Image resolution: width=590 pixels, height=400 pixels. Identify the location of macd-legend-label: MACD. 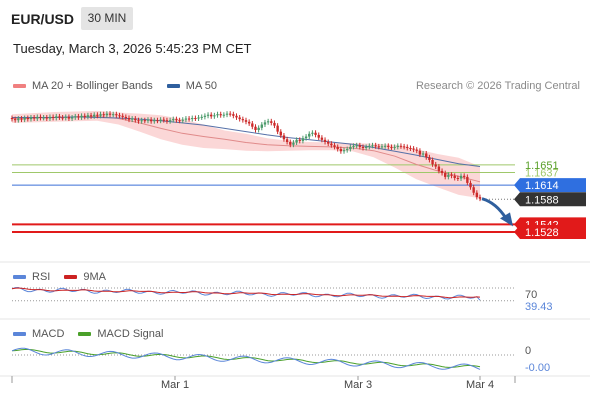
(48, 334).